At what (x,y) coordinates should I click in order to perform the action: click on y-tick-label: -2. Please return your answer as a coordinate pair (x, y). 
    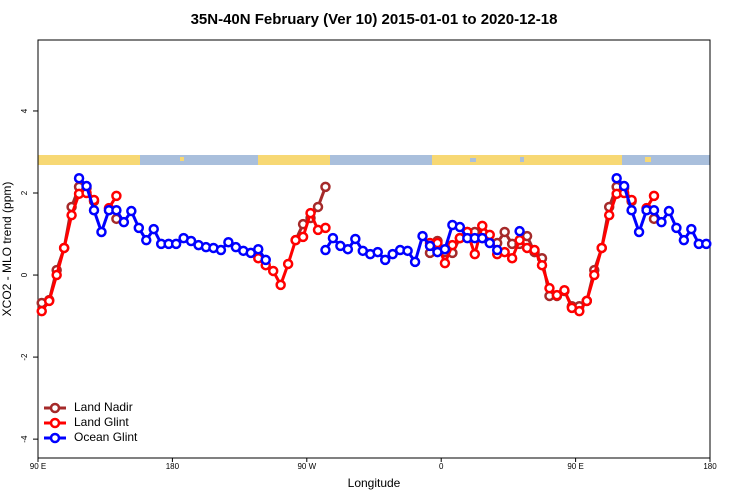
    Looking at the image, I should click on (24, 357).